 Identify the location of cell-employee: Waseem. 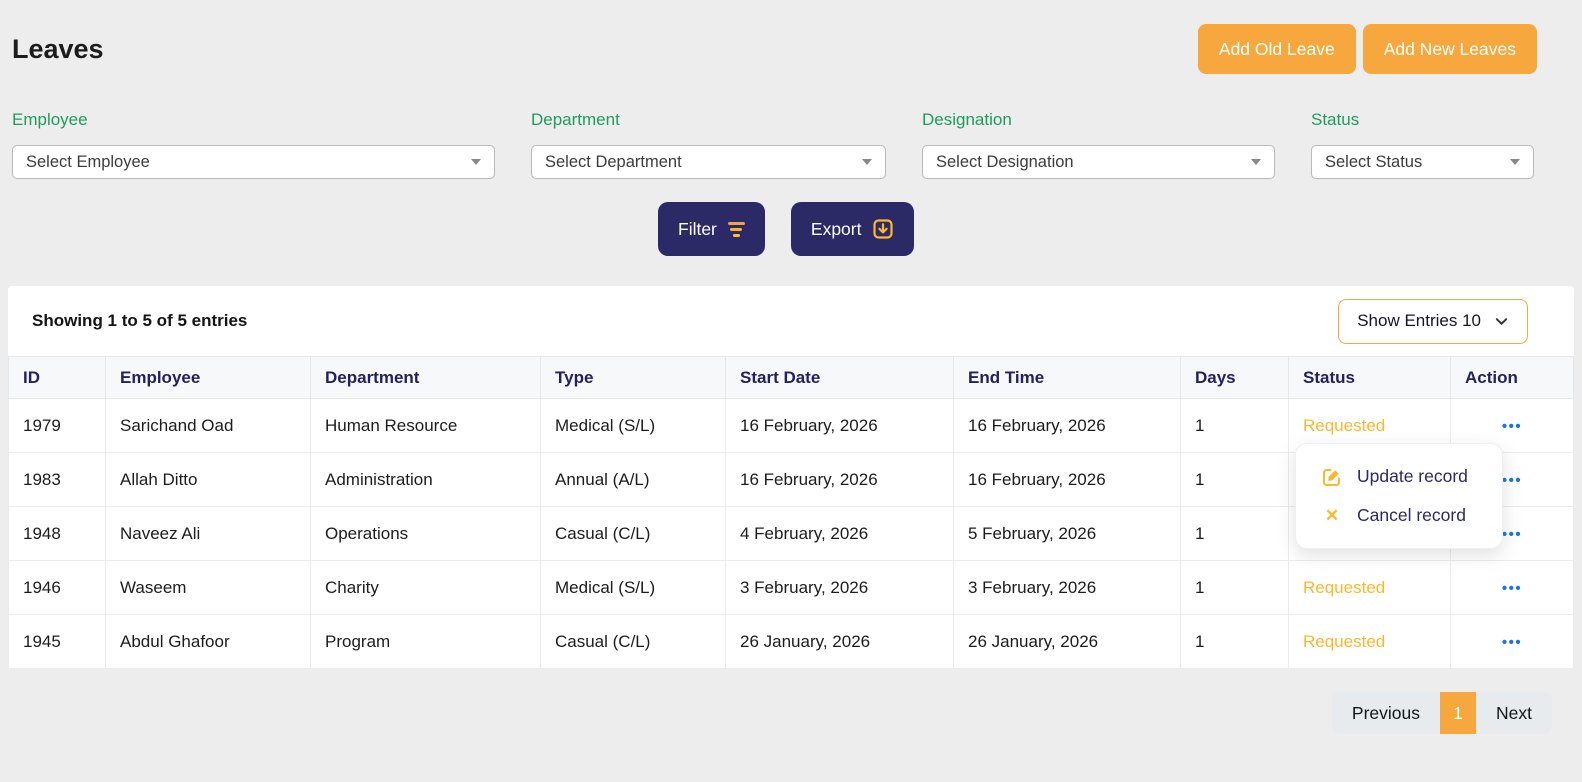
(208, 587).